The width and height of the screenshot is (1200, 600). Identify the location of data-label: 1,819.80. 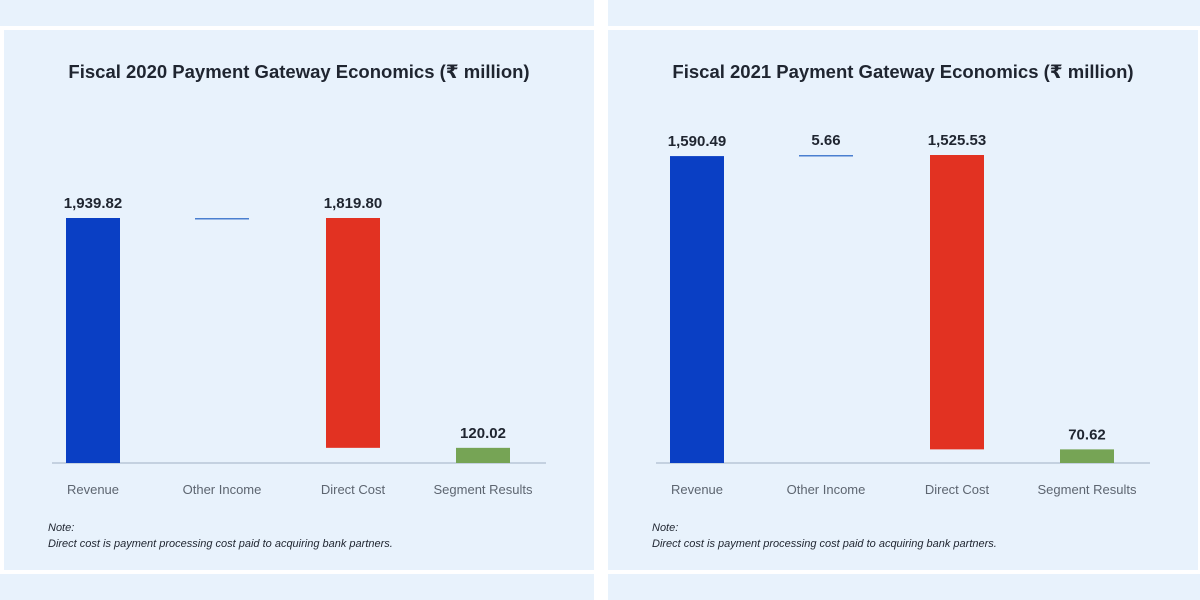
(353, 203).